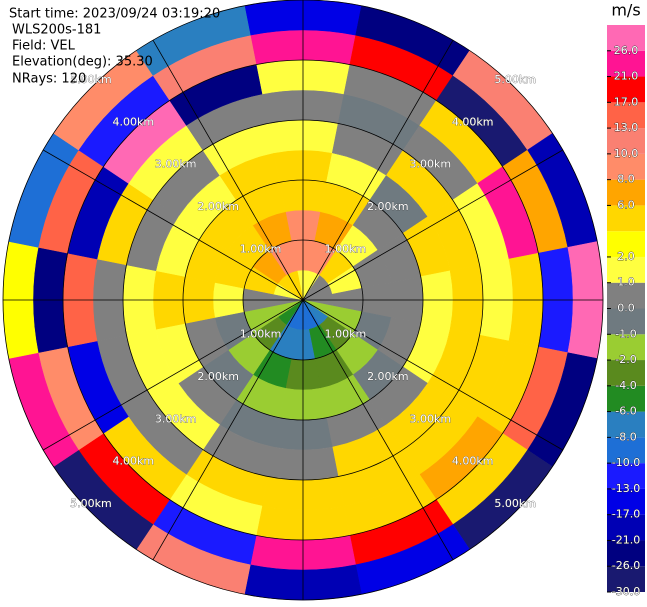 The width and height of the screenshot is (647, 607). What do you see at coordinates (626, 308) in the screenshot?
I see `colorbar-tick-label: 0.0` at bounding box center [626, 308].